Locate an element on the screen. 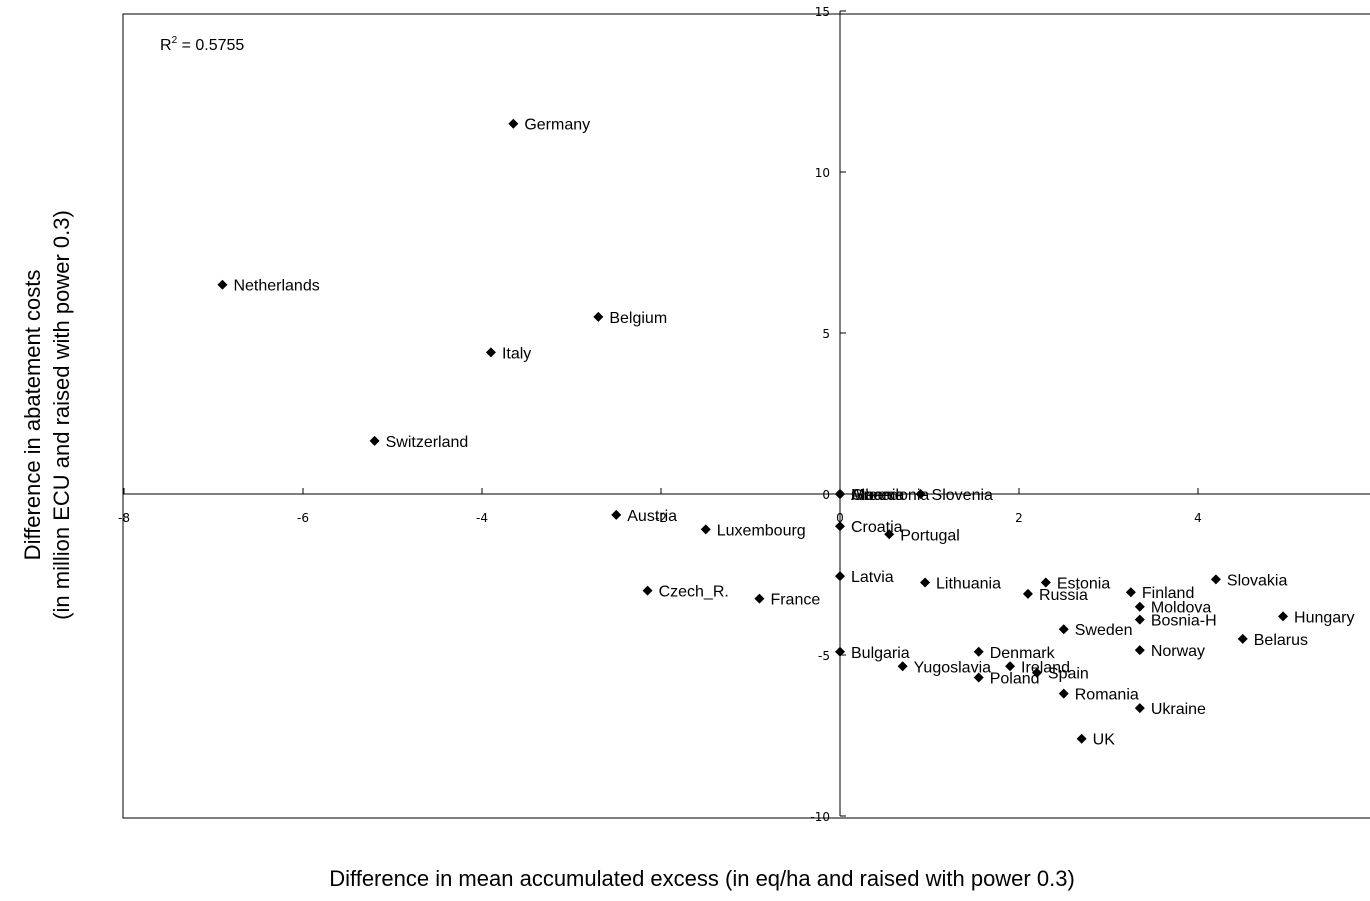  data-point-label: Belarus is located at coordinates (1281, 640).